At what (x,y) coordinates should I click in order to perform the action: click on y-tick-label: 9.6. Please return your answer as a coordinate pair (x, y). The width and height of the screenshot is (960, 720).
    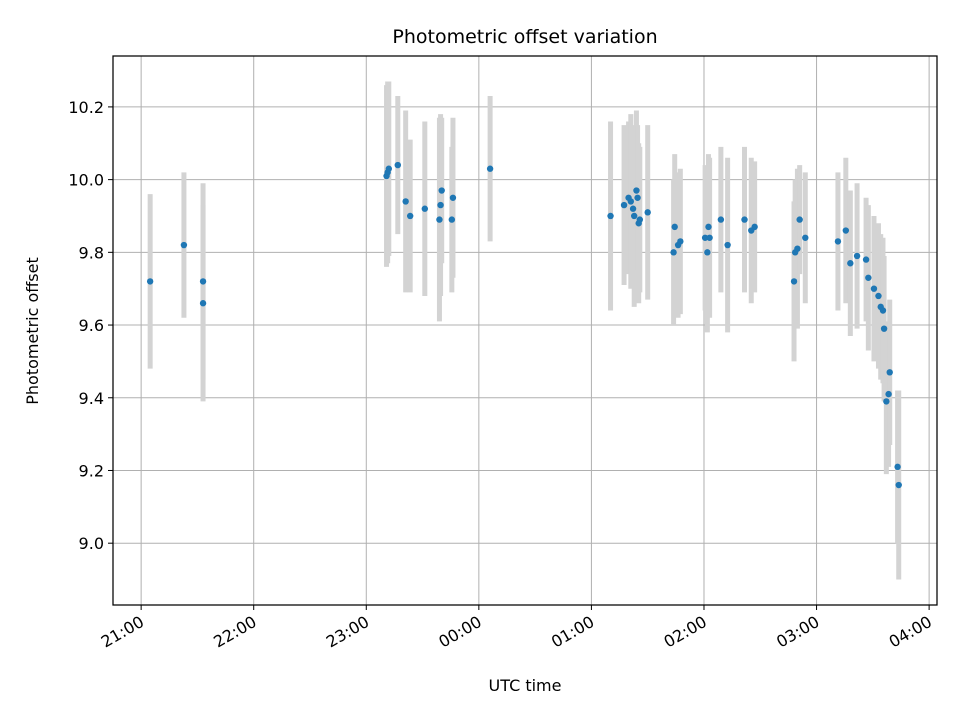
    Looking at the image, I should click on (91, 325).